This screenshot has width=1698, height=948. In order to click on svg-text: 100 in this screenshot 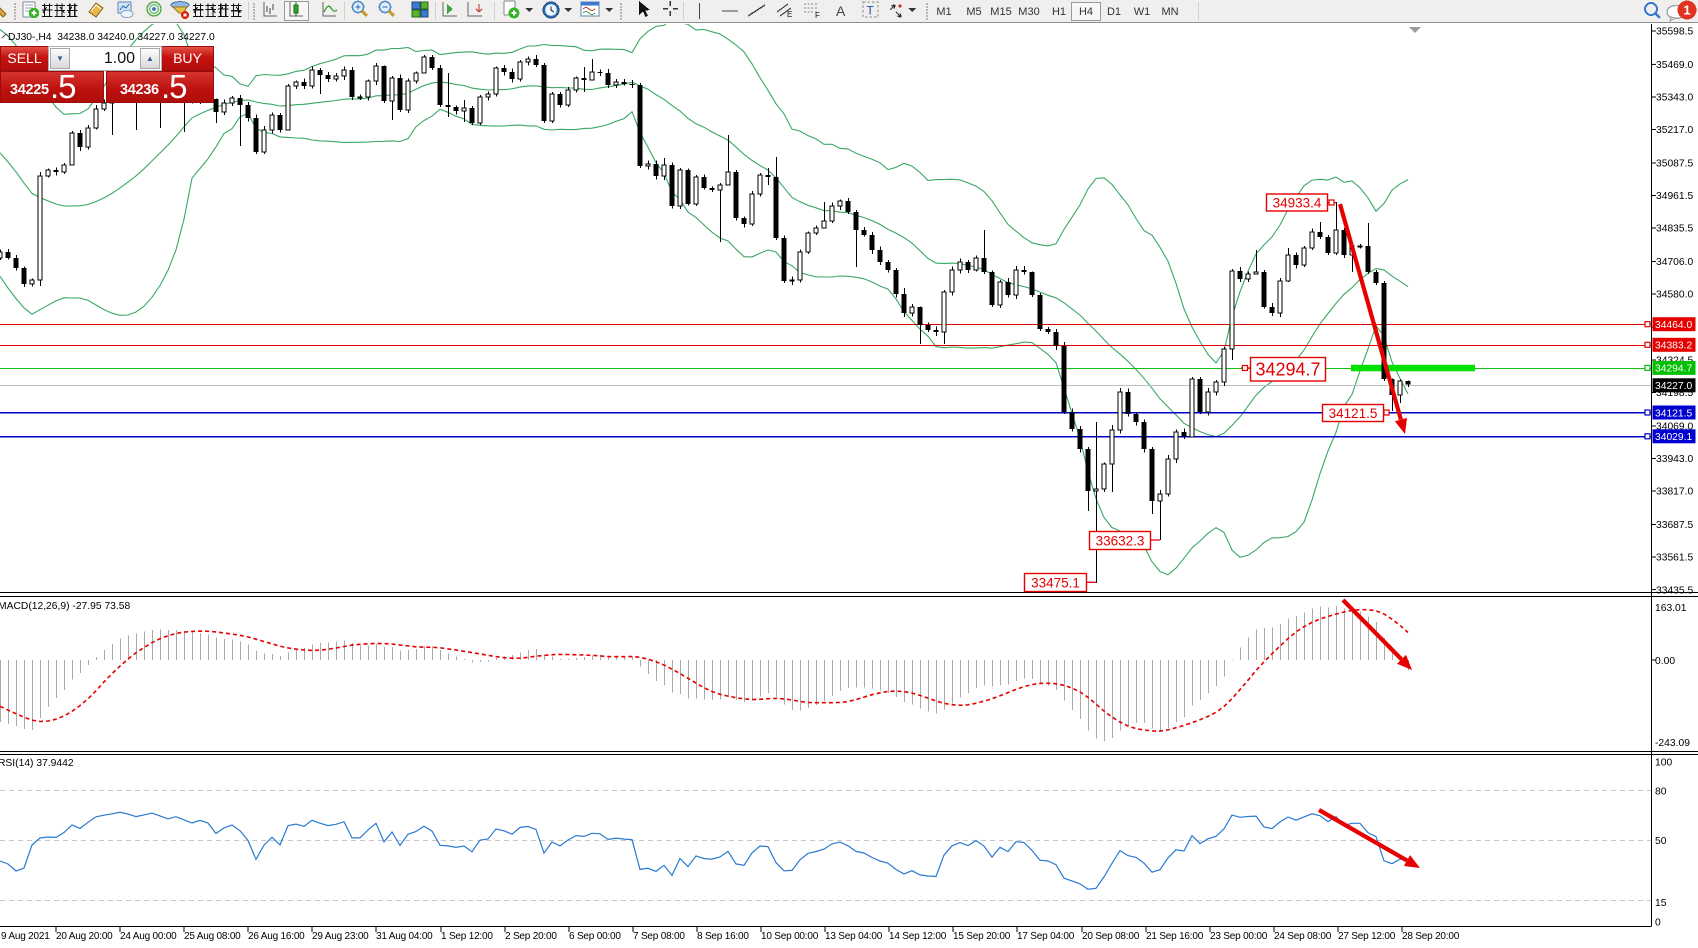, I will do `click(1663, 762)`.